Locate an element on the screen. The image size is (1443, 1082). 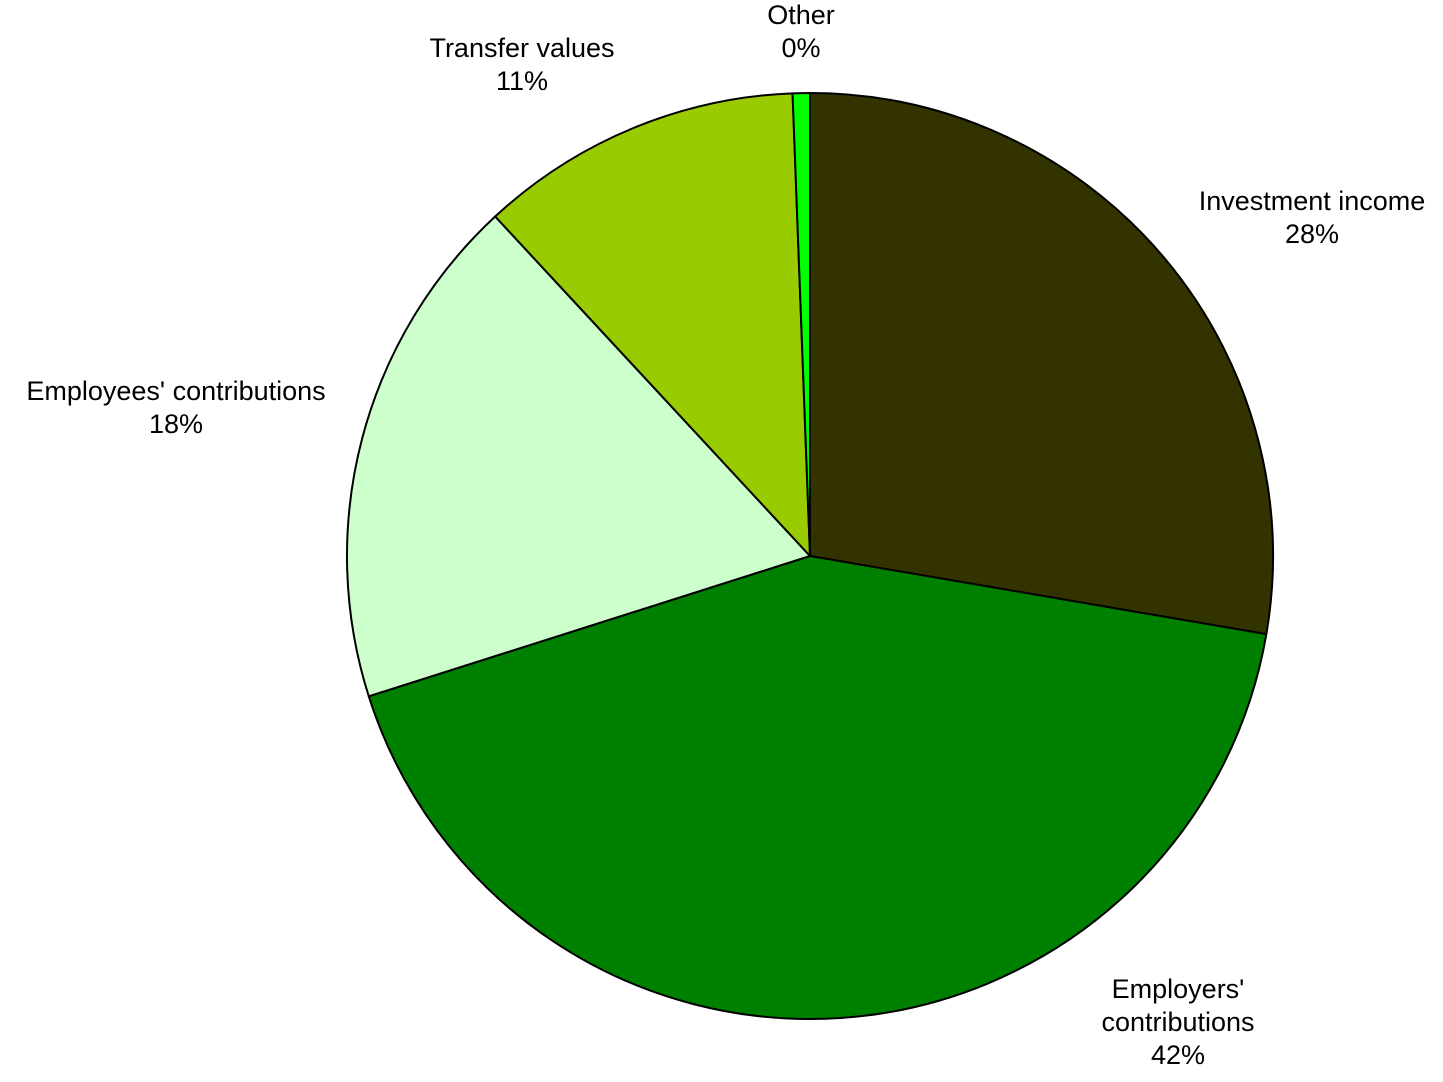
pie-slice-label-0: Investment income 28% is located at coordinates (1312, 217).